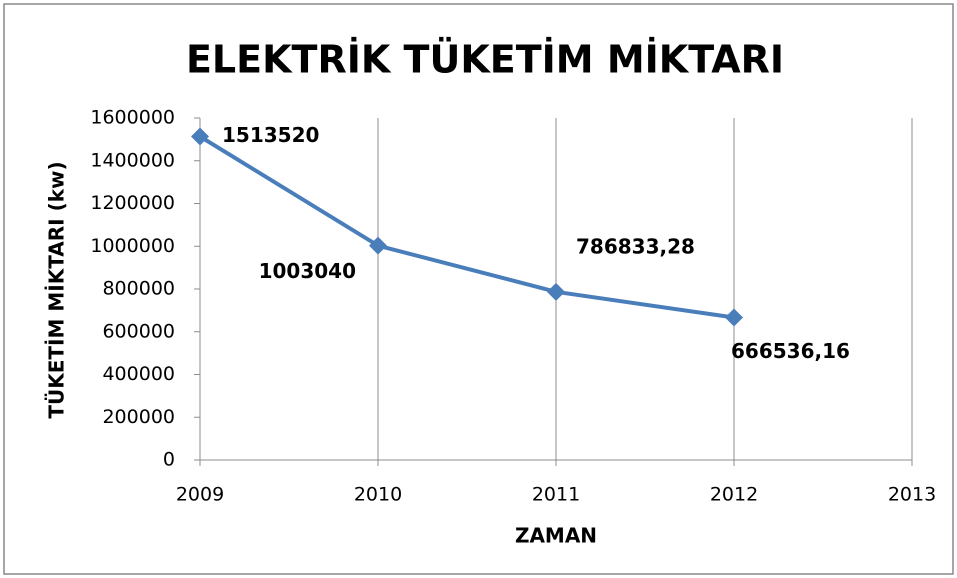 This screenshot has height=578, width=957. I want to click on x-tick-label: 2009, so click(200, 495).